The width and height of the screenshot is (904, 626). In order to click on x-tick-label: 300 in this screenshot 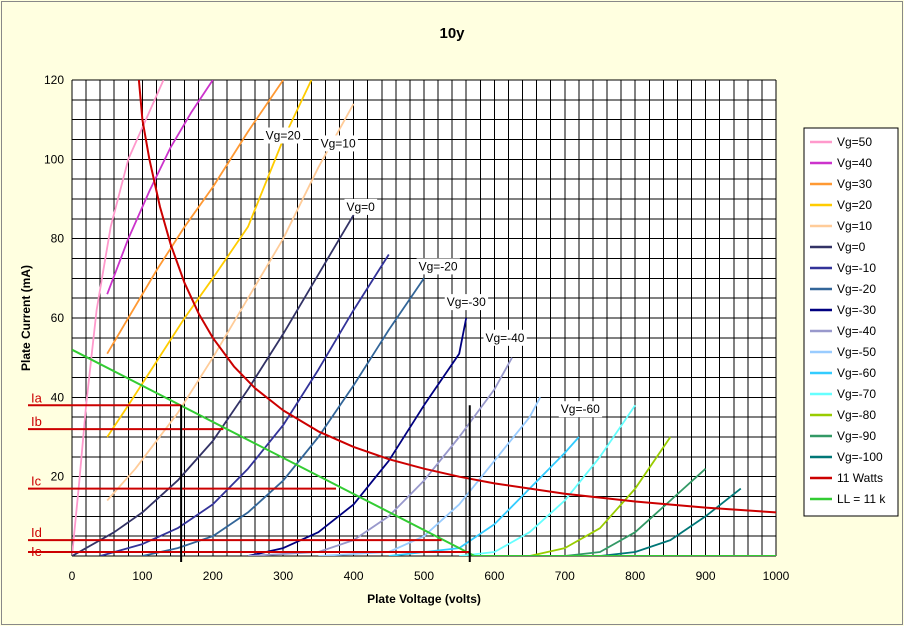, I will do `click(283, 576)`.